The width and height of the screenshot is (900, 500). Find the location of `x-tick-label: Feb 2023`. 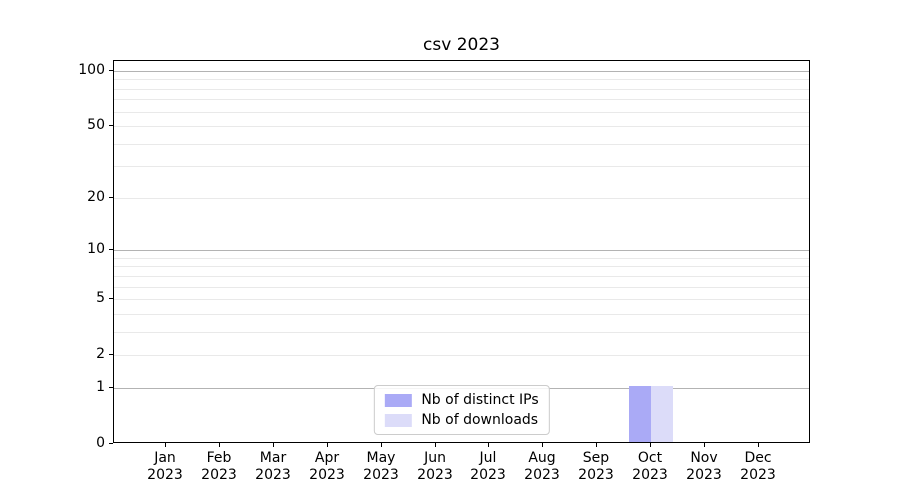

x-tick-label: Feb 2023 is located at coordinates (219, 467).